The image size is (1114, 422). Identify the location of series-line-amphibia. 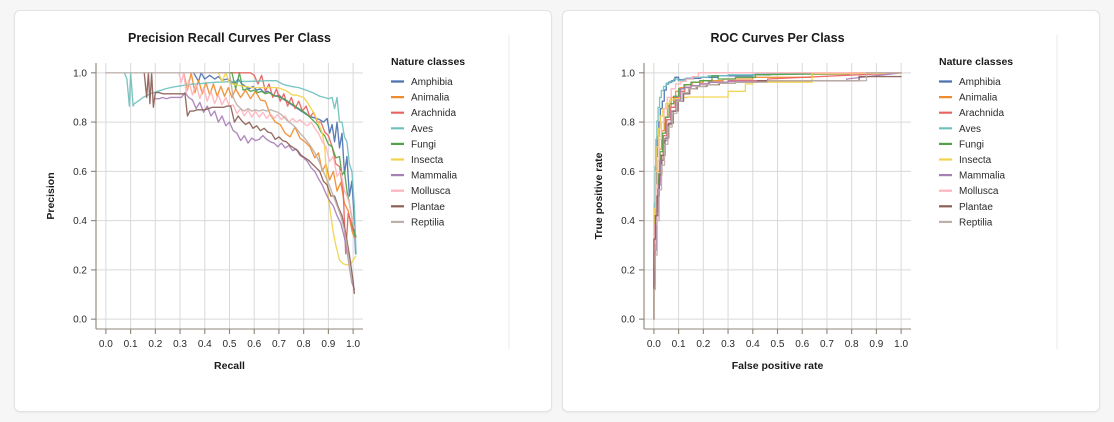
(274, 163).